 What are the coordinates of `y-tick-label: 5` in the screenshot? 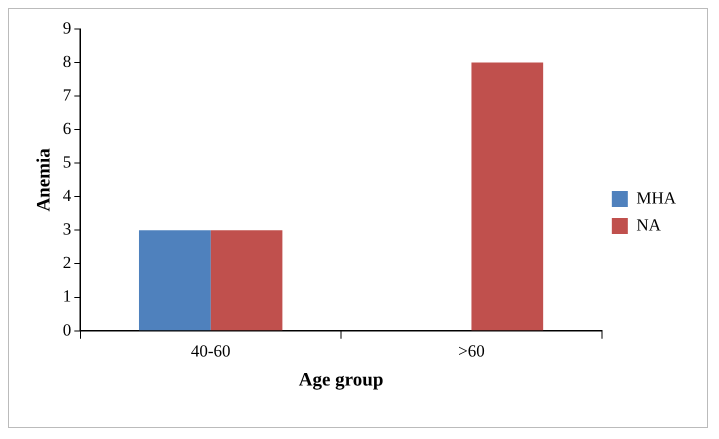 It's located at (67, 162).